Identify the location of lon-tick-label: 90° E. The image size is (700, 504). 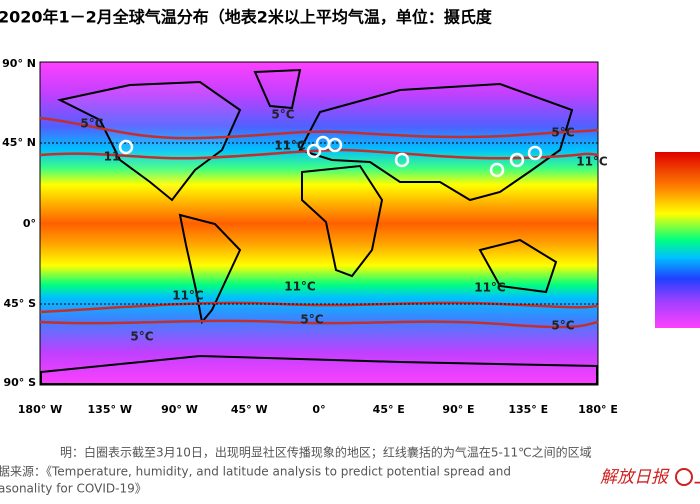
(458, 409).